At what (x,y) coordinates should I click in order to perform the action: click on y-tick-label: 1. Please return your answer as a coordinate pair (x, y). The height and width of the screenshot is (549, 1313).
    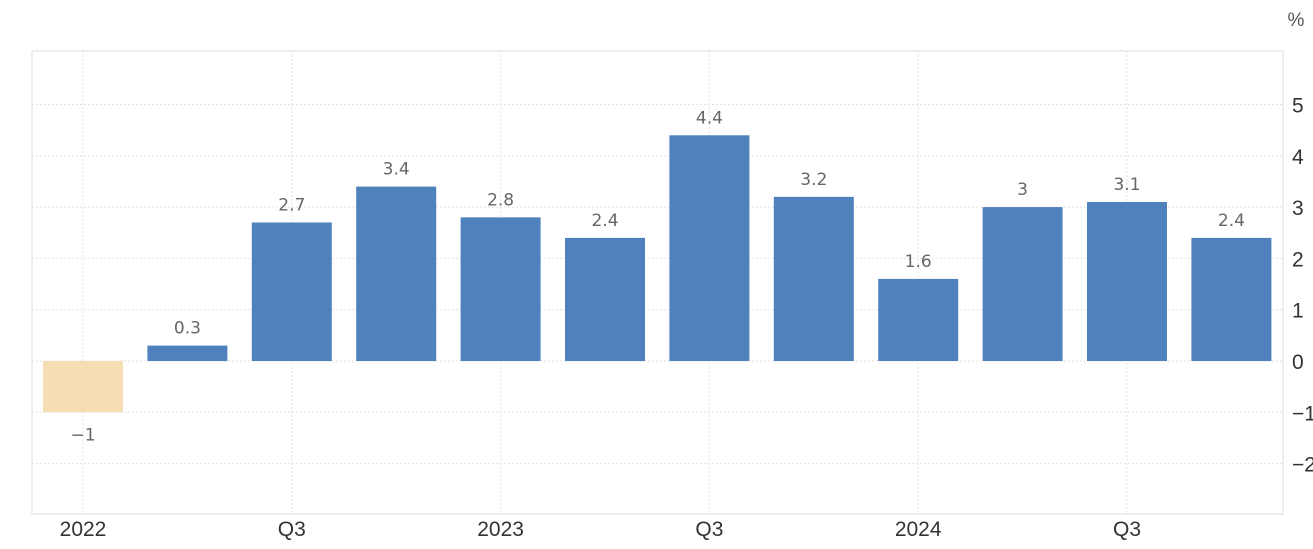
    Looking at the image, I should click on (1298, 311).